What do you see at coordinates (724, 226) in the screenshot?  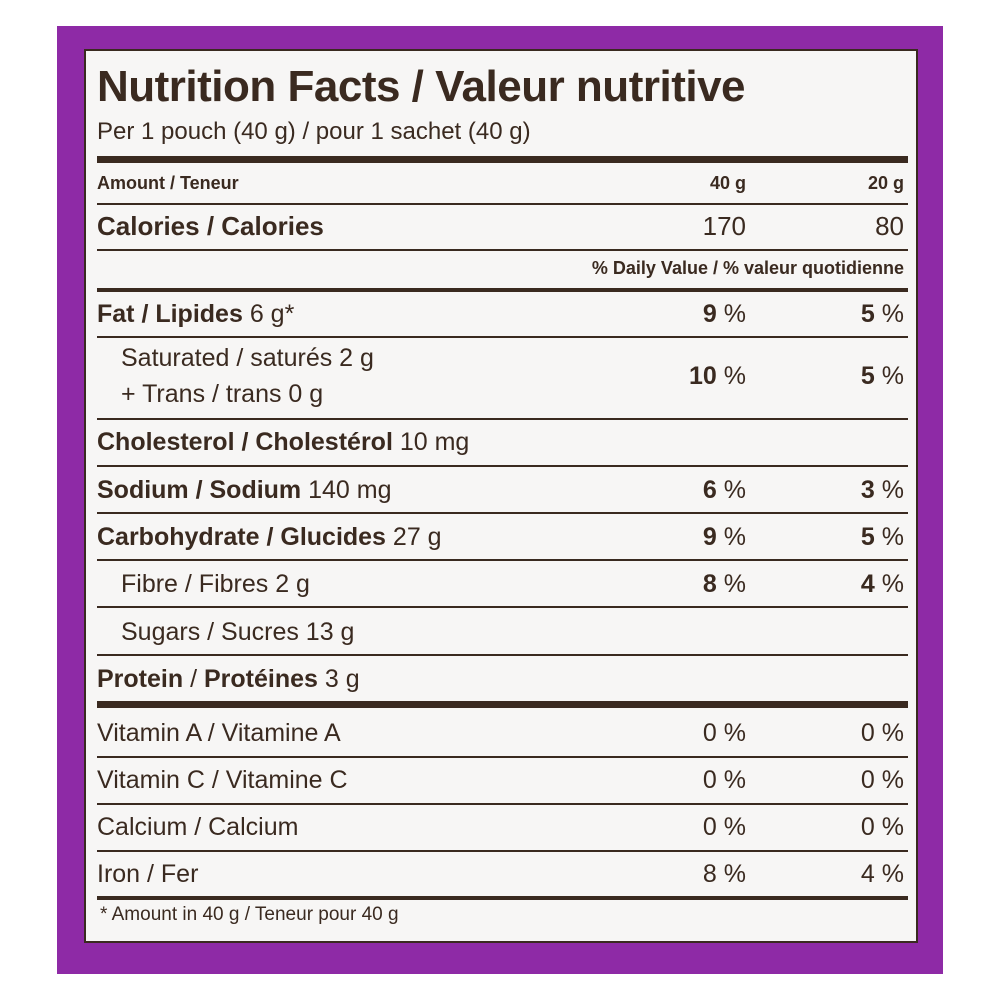 I see `calories-40g: 170` at bounding box center [724, 226].